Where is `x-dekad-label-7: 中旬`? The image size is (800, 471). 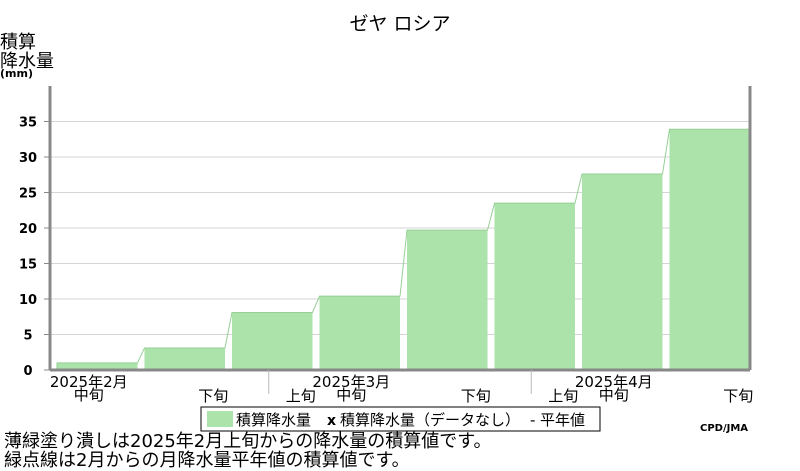
x-dekad-label-7: 中旬 is located at coordinates (614, 395).